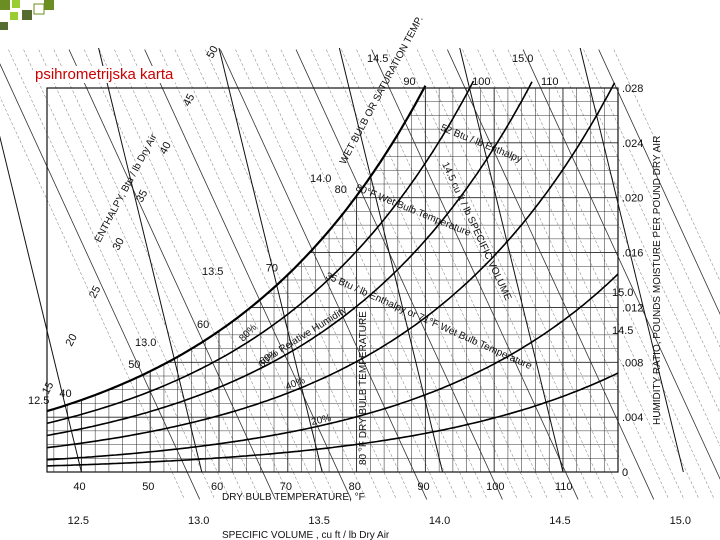 Image resolution: width=720 pixels, height=540 pixels. I want to click on enthalpy-tick-label: 40, so click(166, 148).